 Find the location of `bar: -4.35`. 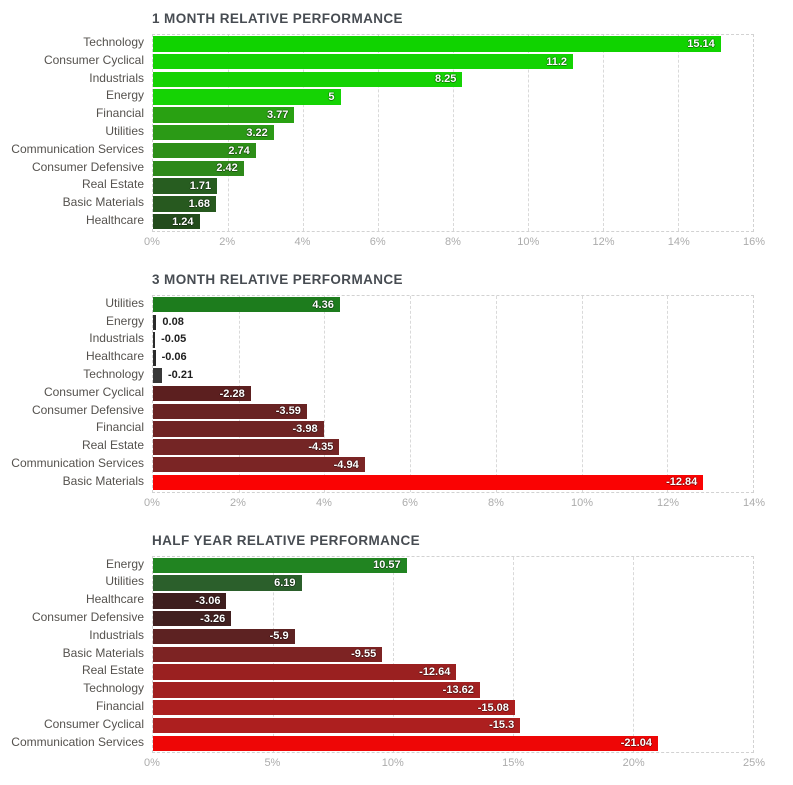

bar: -4.35 is located at coordinates (246, 447).